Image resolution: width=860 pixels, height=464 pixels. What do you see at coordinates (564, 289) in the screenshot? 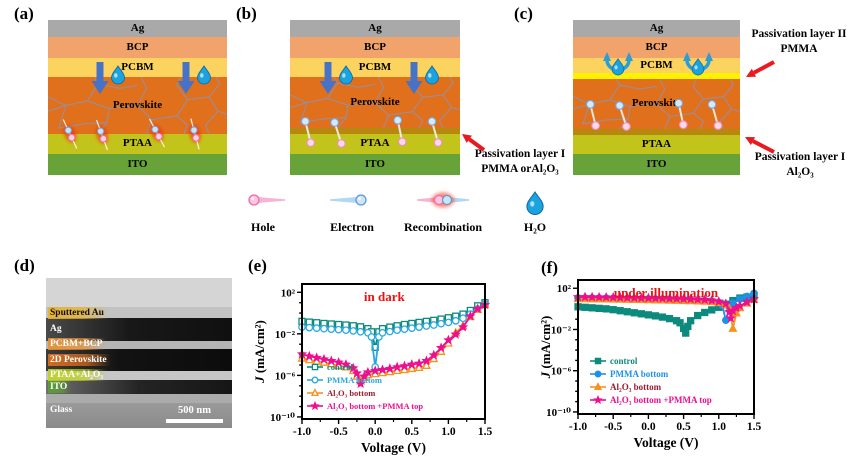
I see `svg-text: 10²` at bounding box center [564, 289].